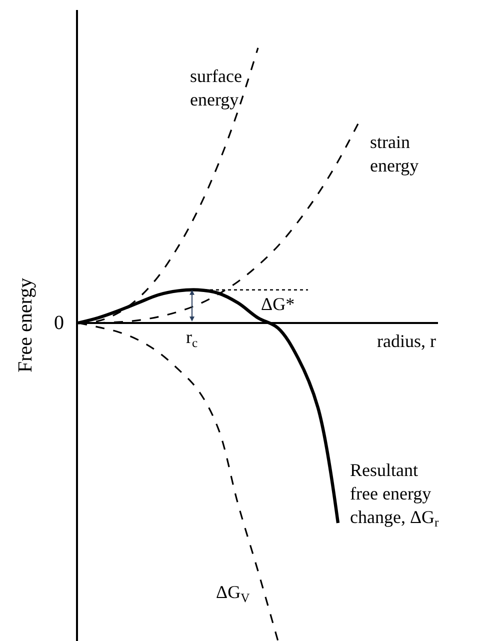 The width and height of the screenshot is (503, 641). Describe the element at coordinates (25, 325) in the screenshot. I see `y-axis-title: Free energy` at that location.